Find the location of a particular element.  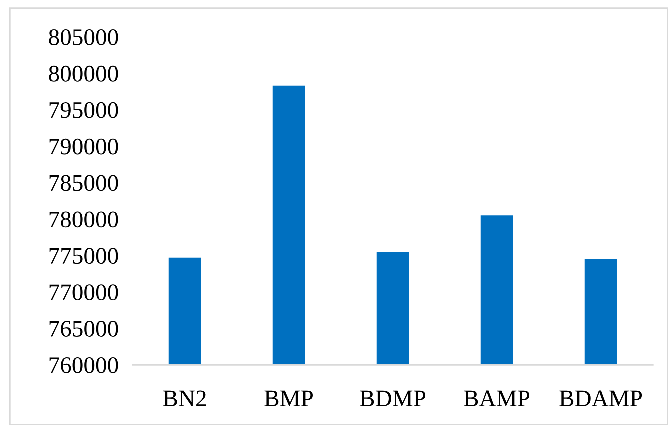

y-tick-label: 800000 is located at coordinates (83, 74).